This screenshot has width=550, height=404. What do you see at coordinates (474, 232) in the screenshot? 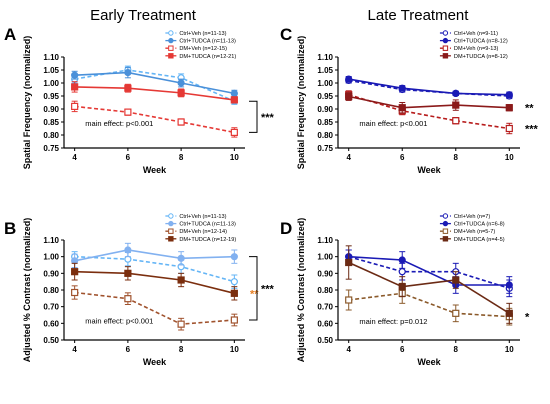
I see `legend-label: DM+Veh (n=5-7)` at bounding box center [474, 232].